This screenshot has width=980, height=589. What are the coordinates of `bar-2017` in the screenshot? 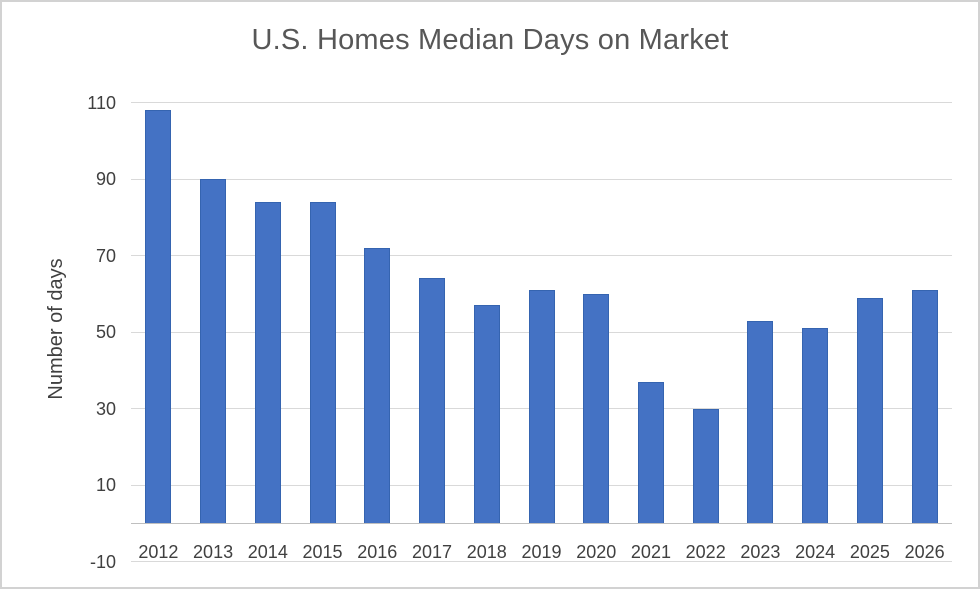 It's located at (432, 401).